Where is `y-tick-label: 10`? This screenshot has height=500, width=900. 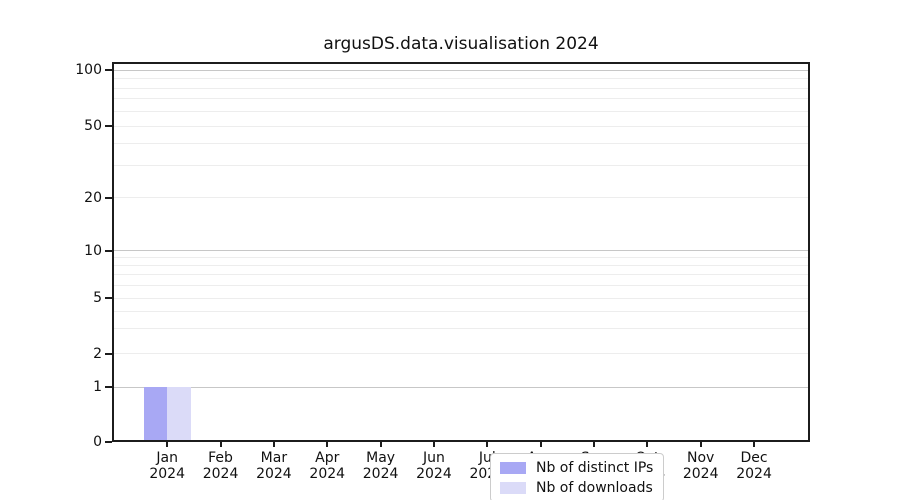 y-tick-label: 10 is located at coordinates (93, 250).